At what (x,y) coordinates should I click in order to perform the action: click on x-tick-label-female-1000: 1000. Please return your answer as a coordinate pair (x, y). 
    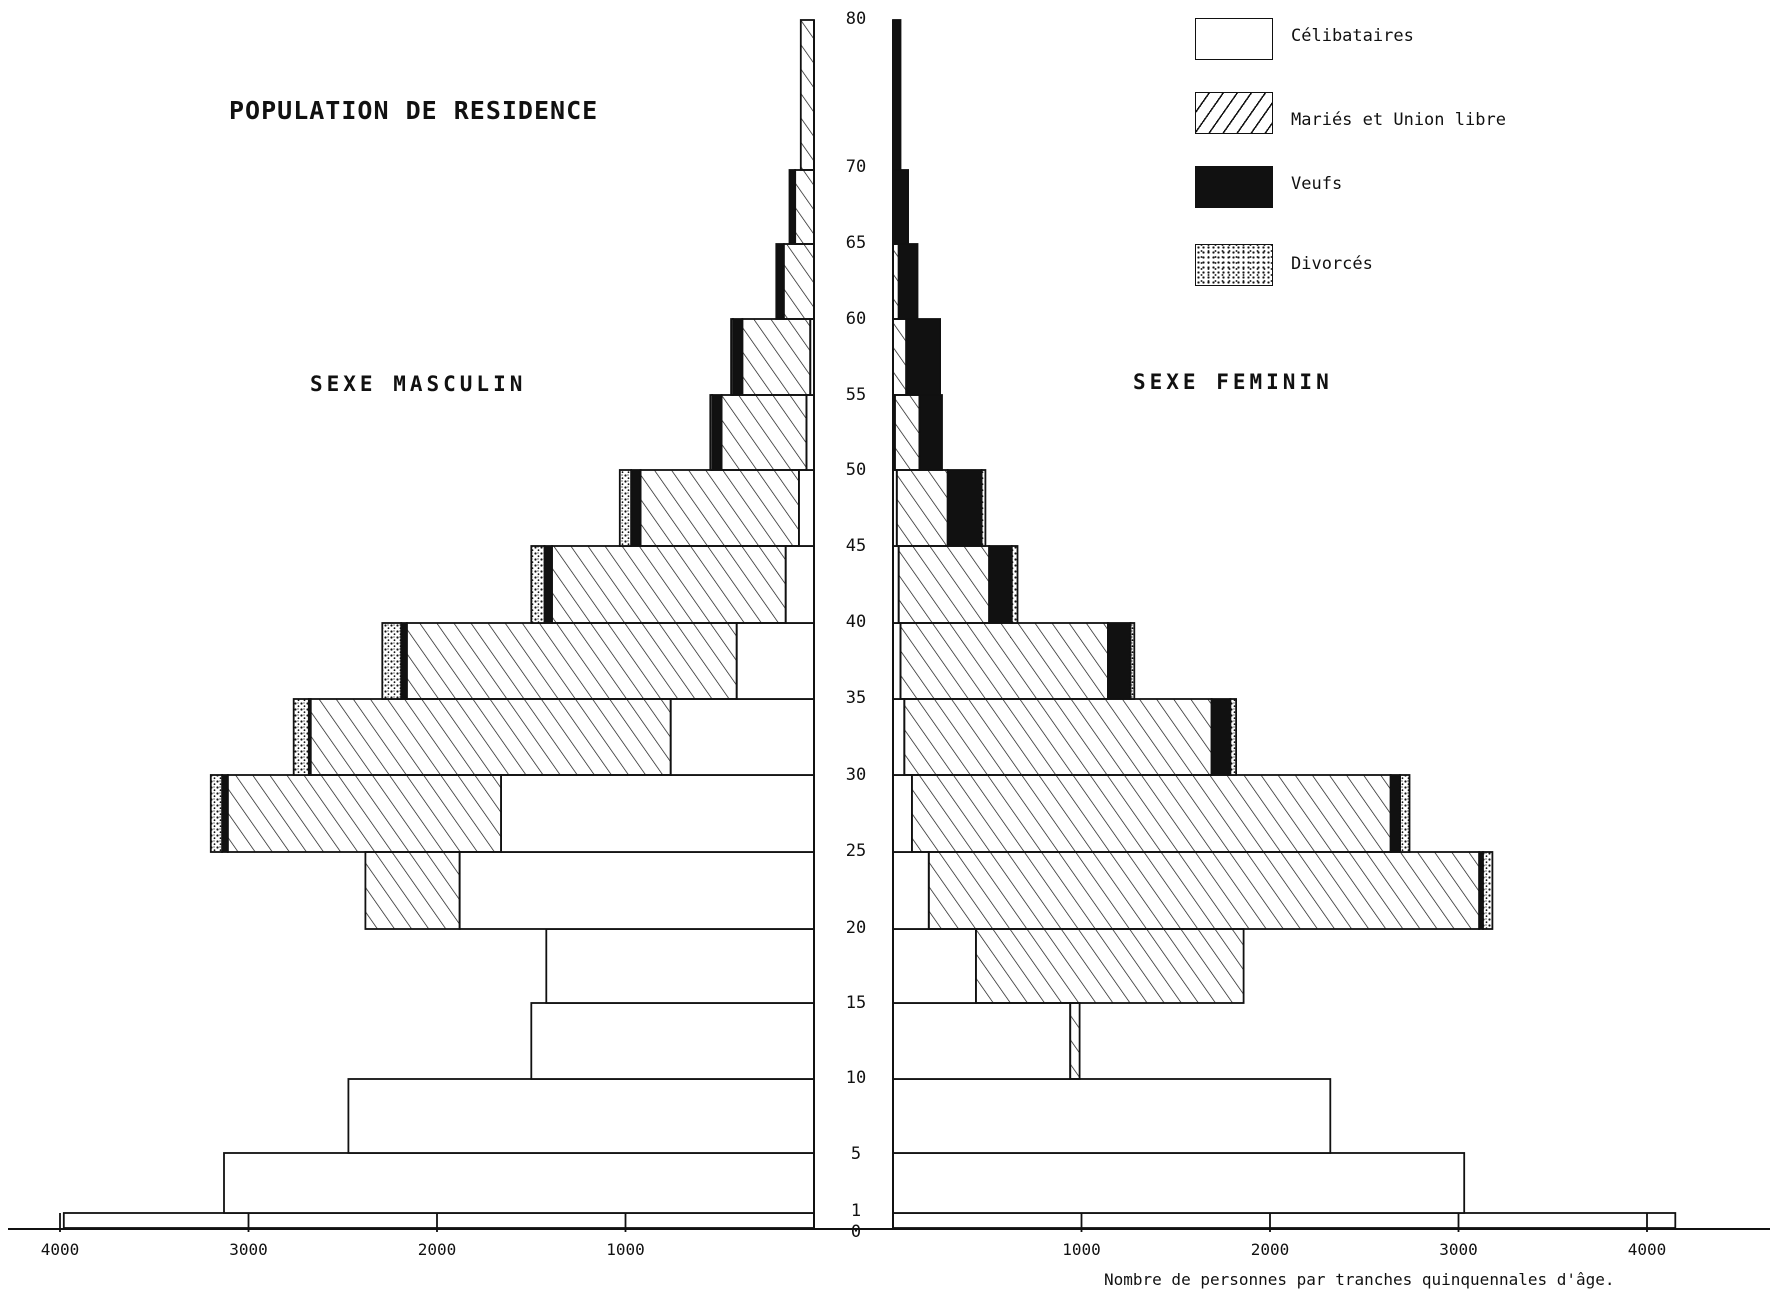
    Looking at the image, I should click on (1081, 1249).